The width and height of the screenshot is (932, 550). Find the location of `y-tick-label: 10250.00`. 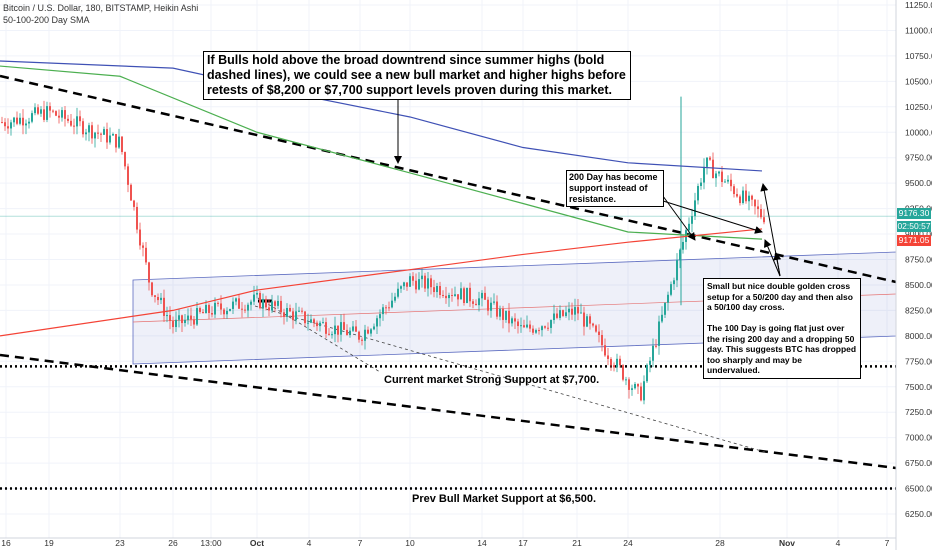

y-tick-label: 10250.00 is located at coordinates (918, 107).